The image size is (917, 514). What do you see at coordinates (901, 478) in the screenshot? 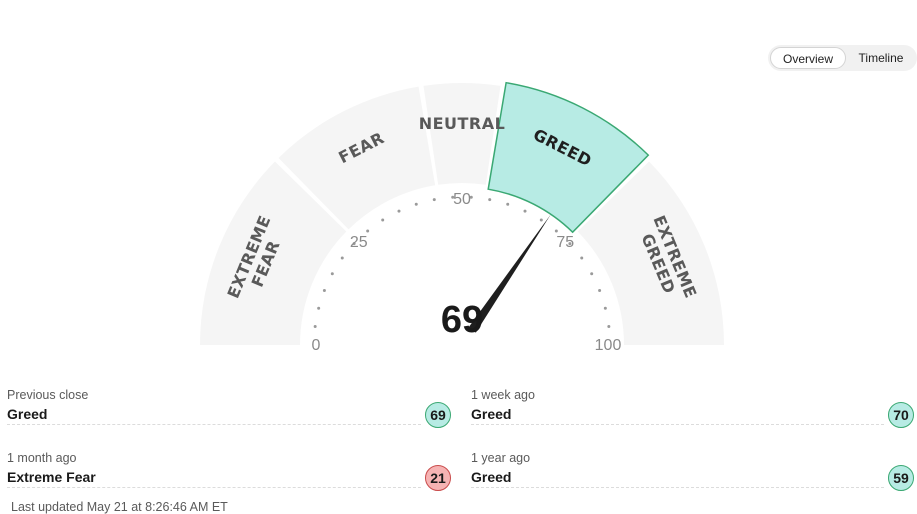
I see `history-value-badge: 59` at bounding box center [901, 478].